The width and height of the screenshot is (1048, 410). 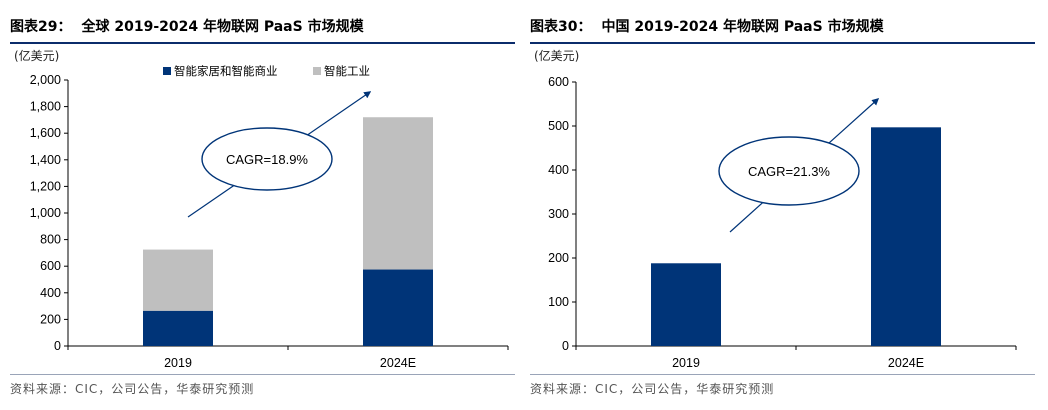 I want to click on y-tick-label: 1,000, so click(x=45, y=213).